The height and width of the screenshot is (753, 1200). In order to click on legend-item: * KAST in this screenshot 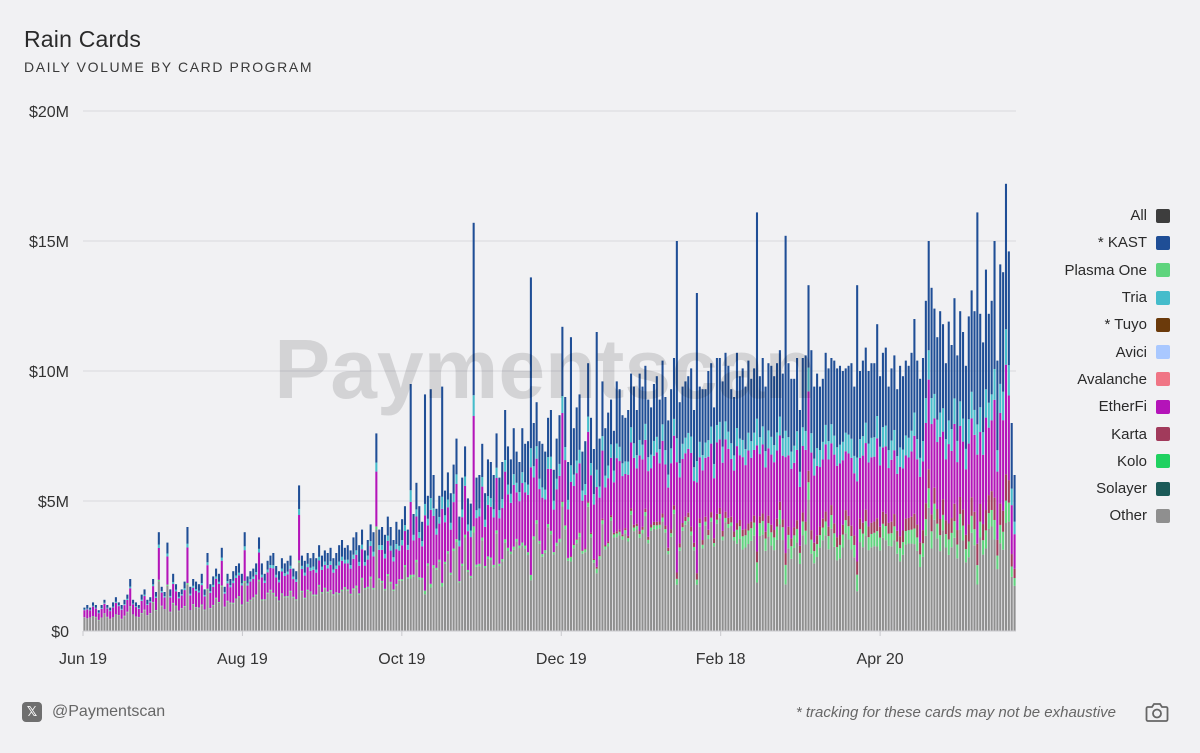, I will do `click(1095, 242)`.